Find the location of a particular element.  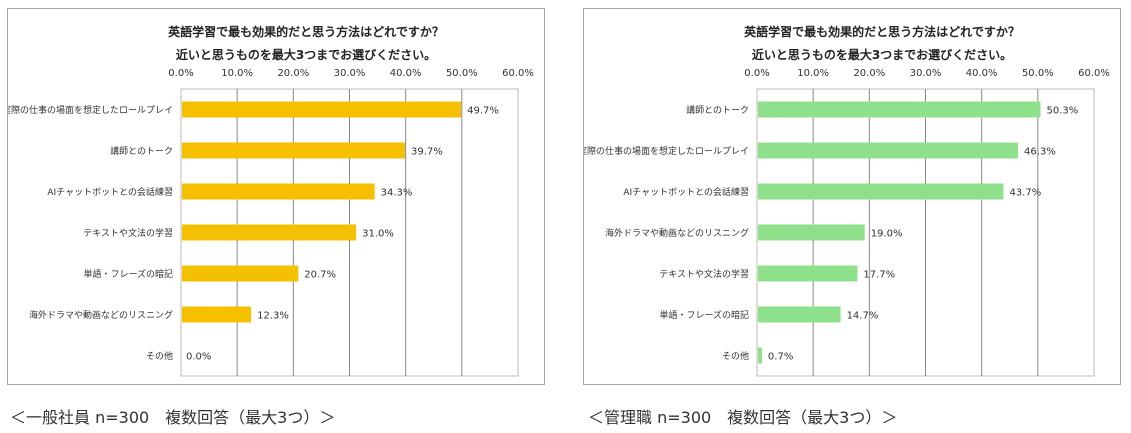

data-label: 17.7% is located at coordinates (879, 275).